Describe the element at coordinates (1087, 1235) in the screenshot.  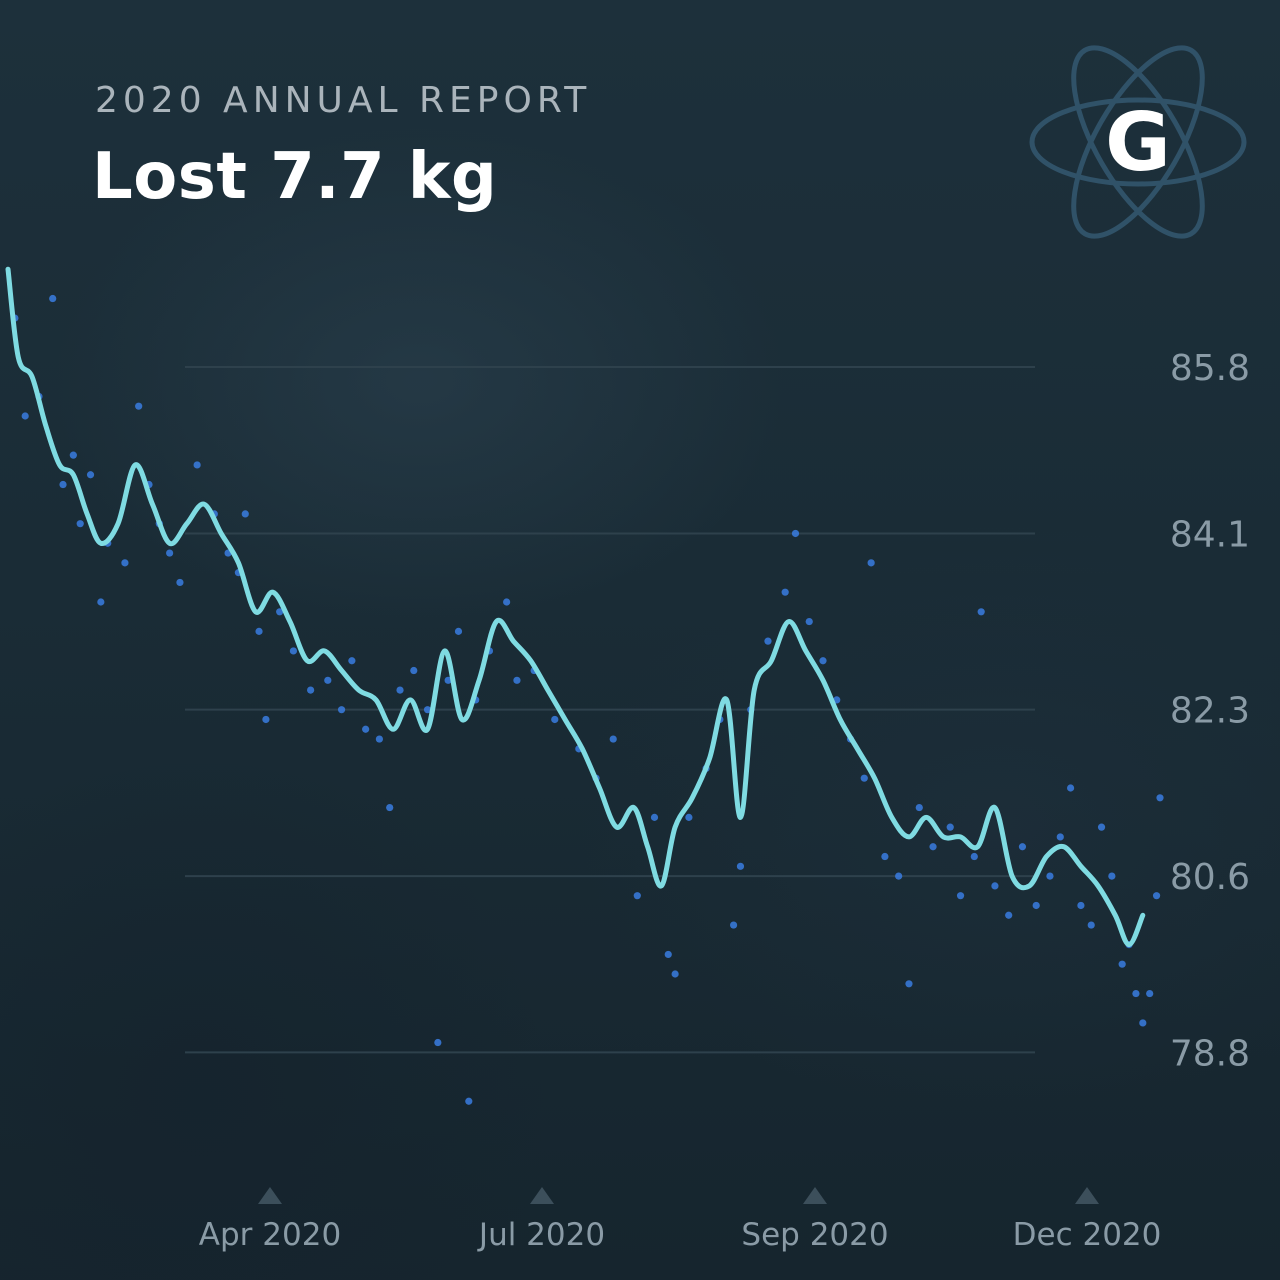
I see `x-tick-label: Dec 2020` at that location.